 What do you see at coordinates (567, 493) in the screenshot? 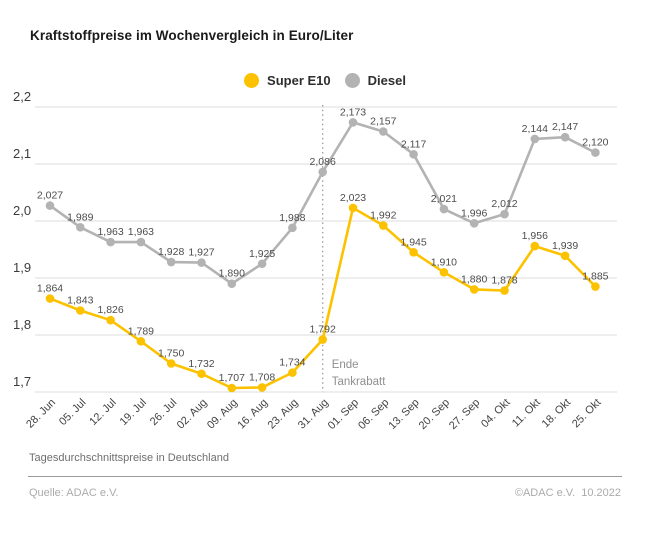
I see `copyright-notice: ©ADAC e.V. 10.2022` at bounding box center [567, 493].